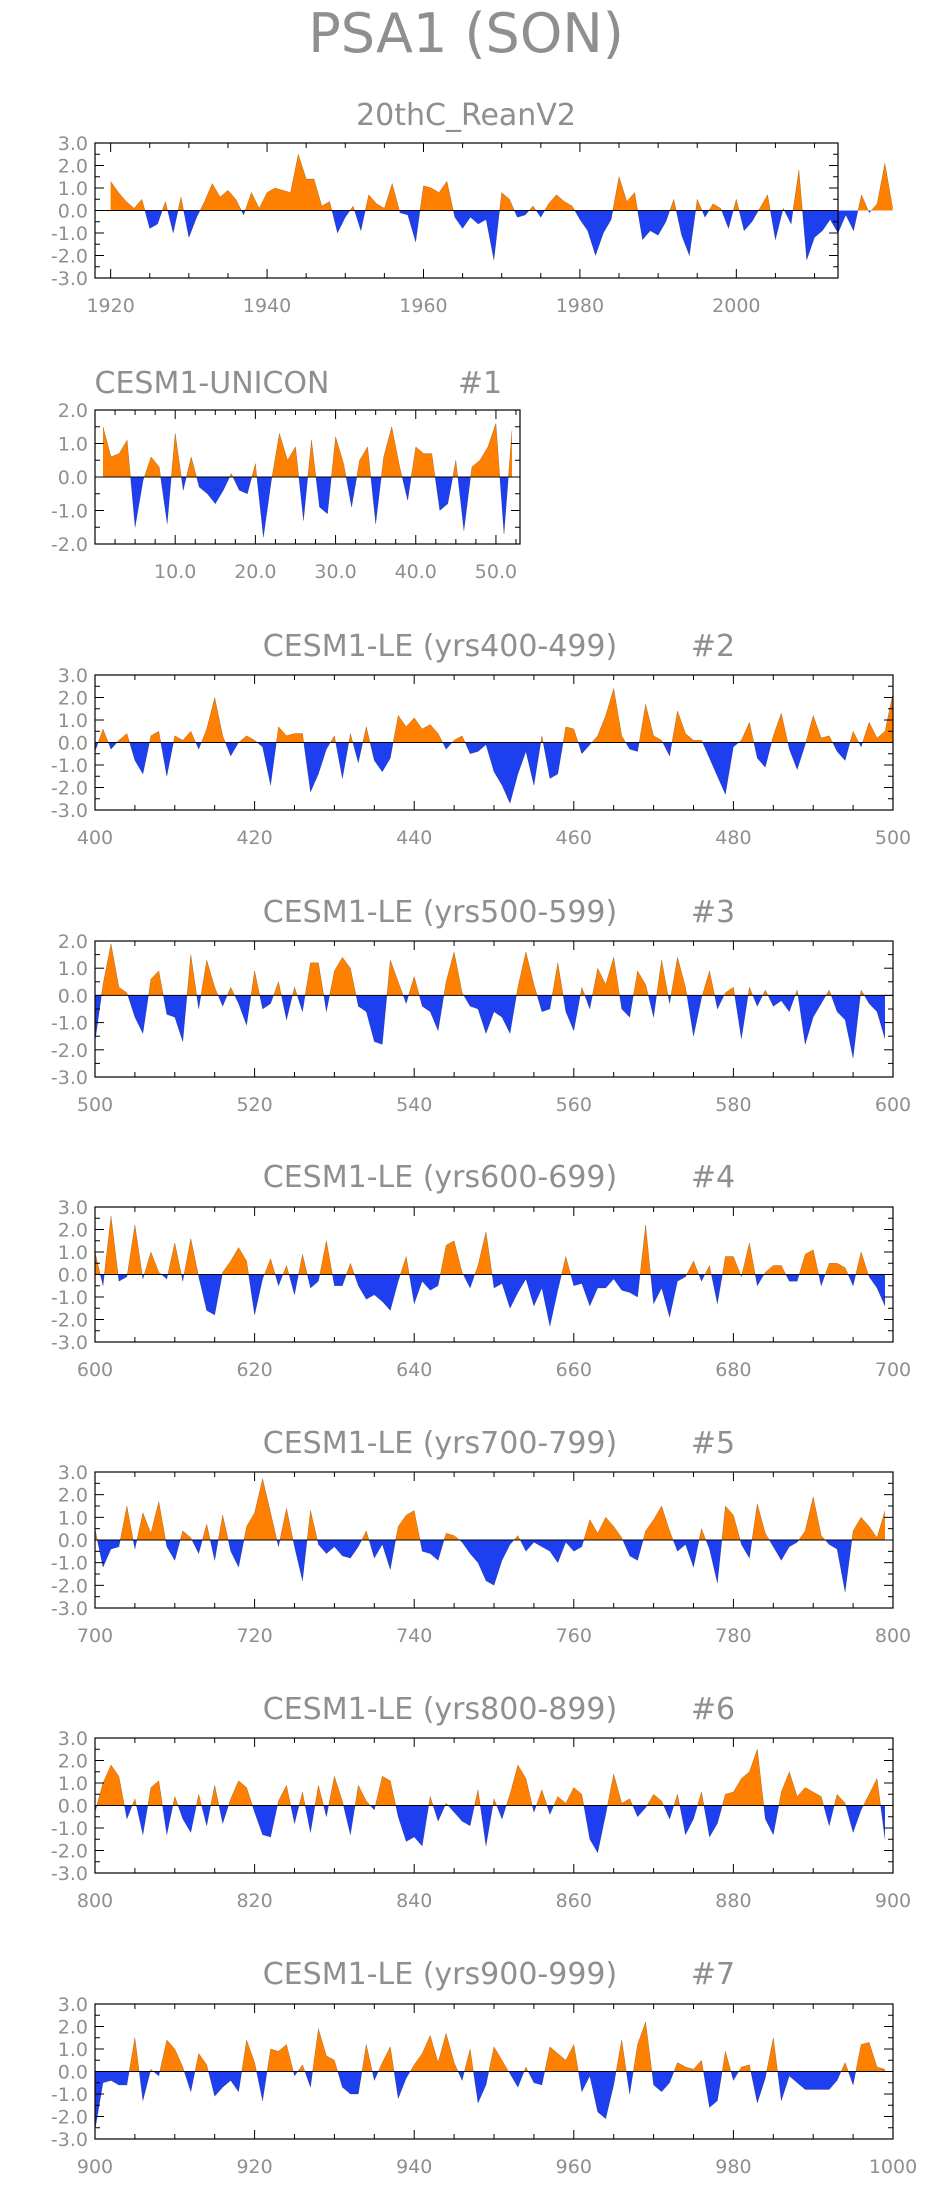 This screenshot has width=932, height=2194. Describe the element at coordinates (893, 838) in the screenshot. I see `x-tick-label: 500` at that location.